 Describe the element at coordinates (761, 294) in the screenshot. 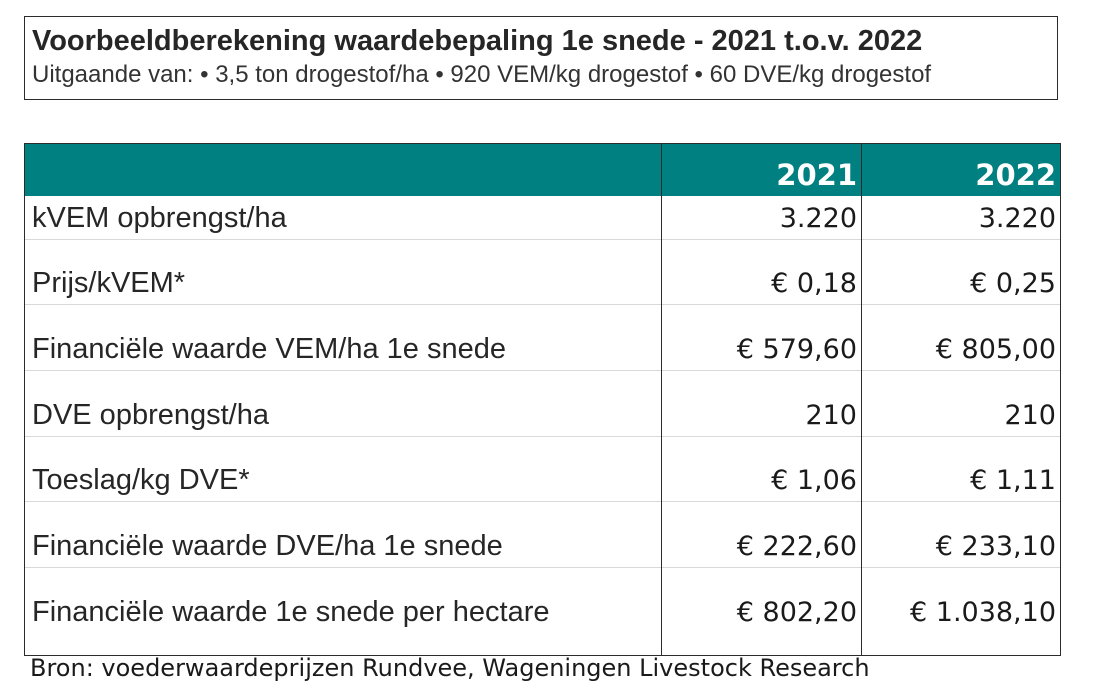

I see `value-2021: € 0,18` at that location.